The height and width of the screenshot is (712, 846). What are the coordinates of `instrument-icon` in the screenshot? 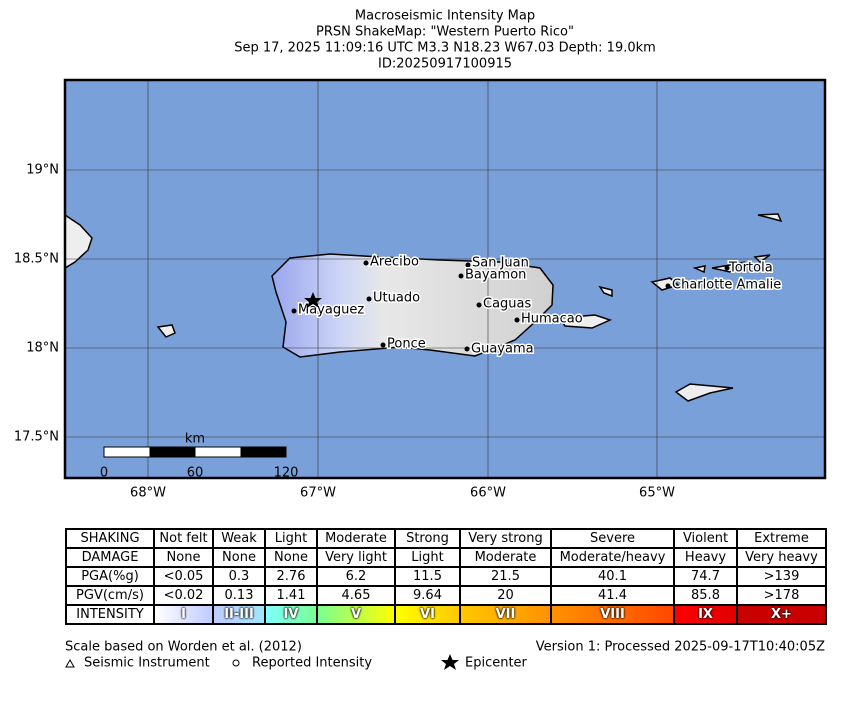 It's located at (70, 663).